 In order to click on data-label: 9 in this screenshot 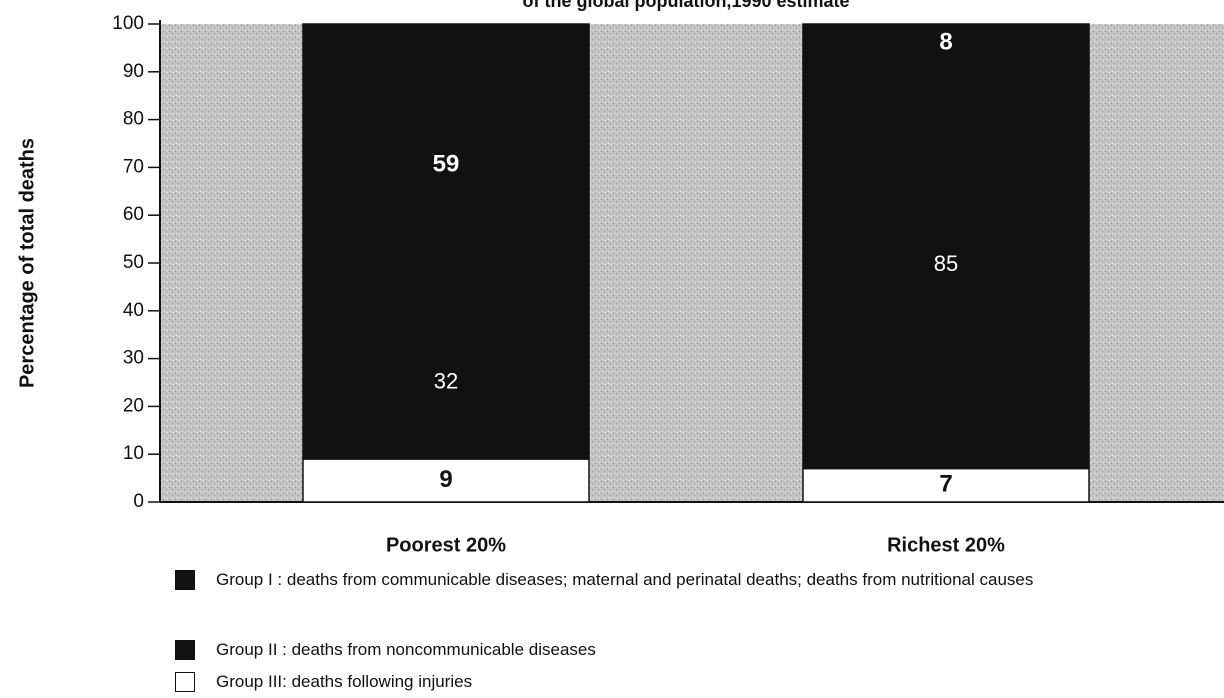, I will do `click(445, 479)`.